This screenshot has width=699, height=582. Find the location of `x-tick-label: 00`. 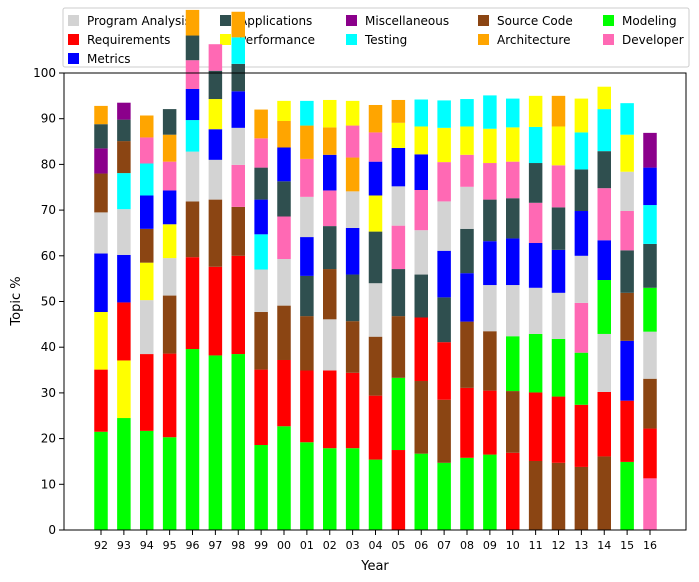

x-tick-label: 00 is located at coordinates (284, 545).